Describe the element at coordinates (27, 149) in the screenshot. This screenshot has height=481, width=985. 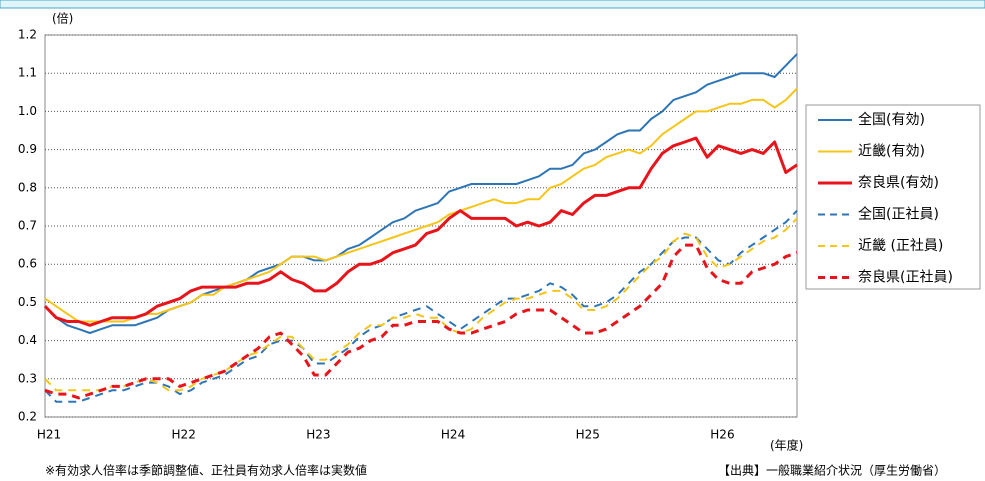
I see `y-tick-label: 0.9` at that location.